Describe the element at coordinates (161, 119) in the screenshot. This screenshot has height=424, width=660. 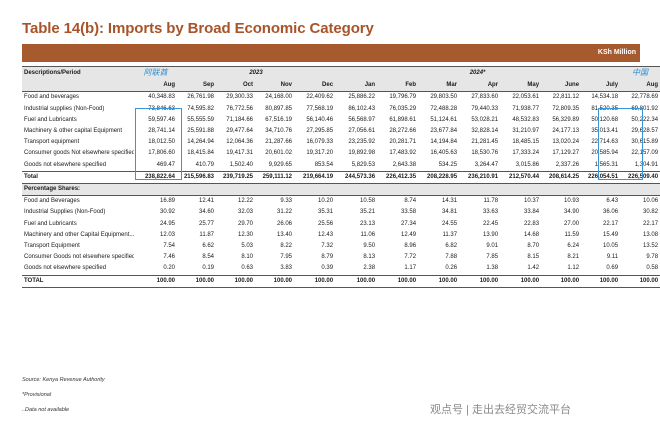
I see `value-cell: 59,597.46` at that location.